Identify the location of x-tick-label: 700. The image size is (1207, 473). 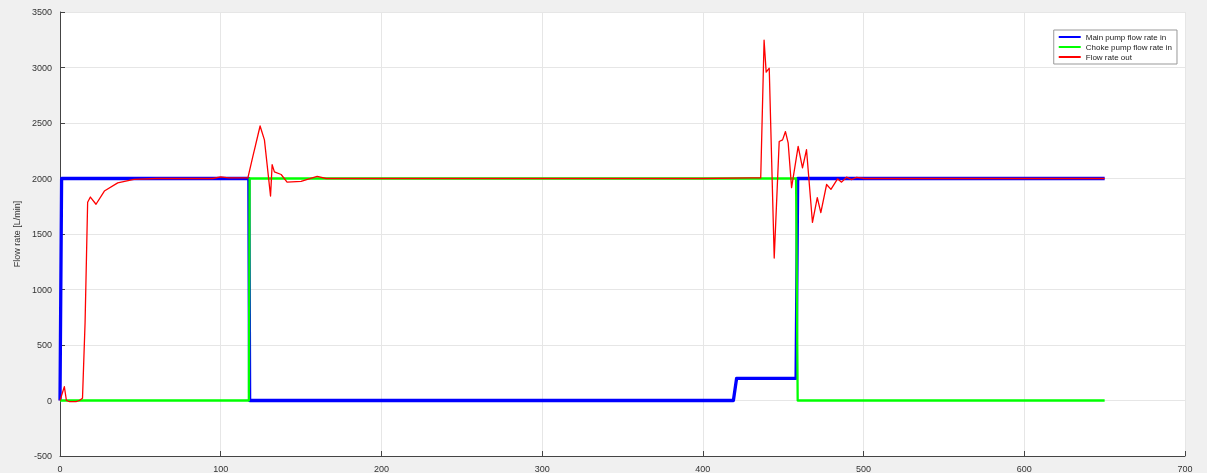
(1185, 468).